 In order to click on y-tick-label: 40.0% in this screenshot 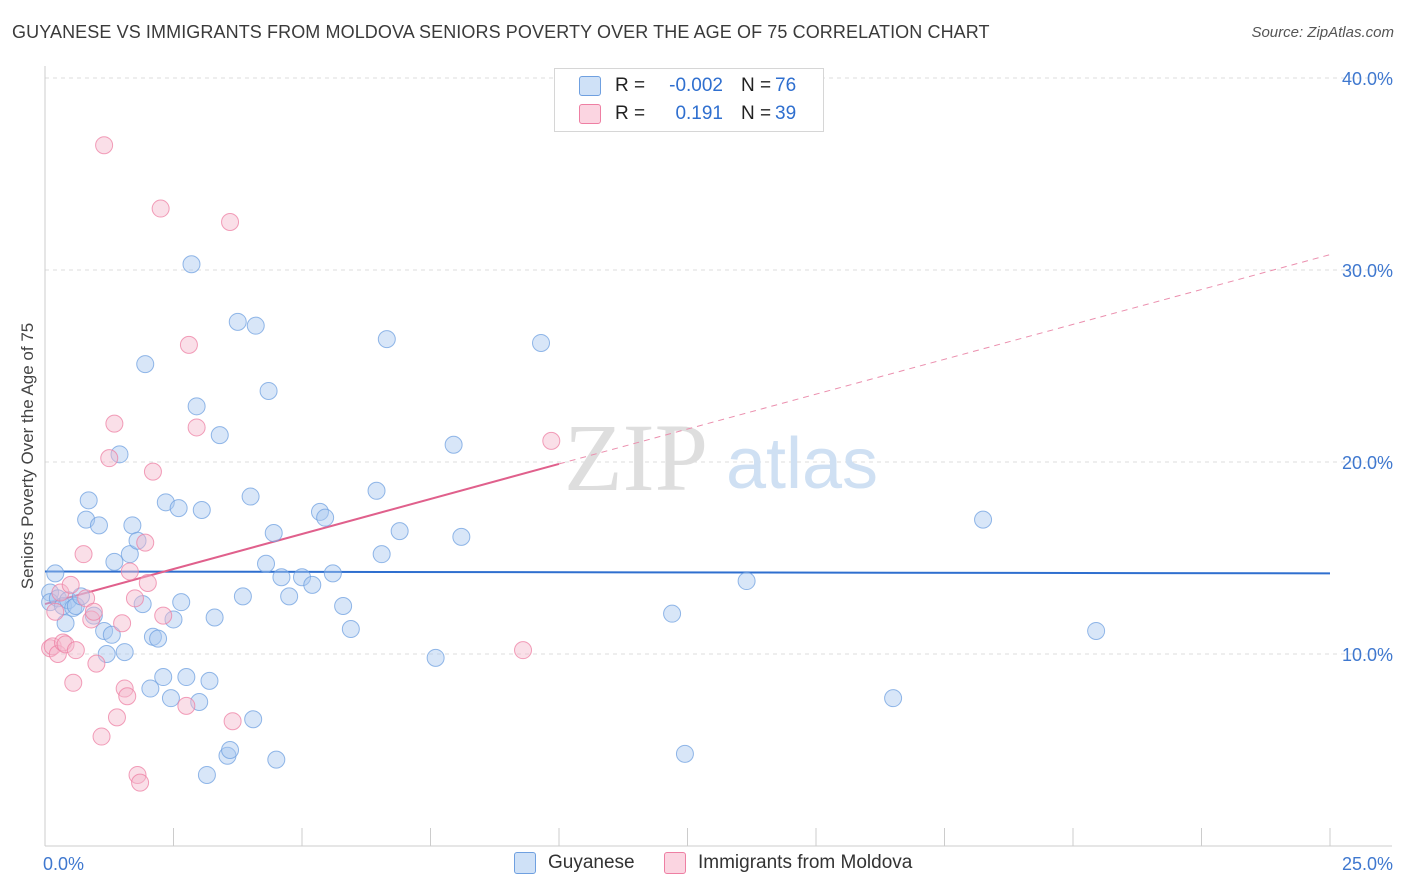, I will do `click(1367, 79)`.